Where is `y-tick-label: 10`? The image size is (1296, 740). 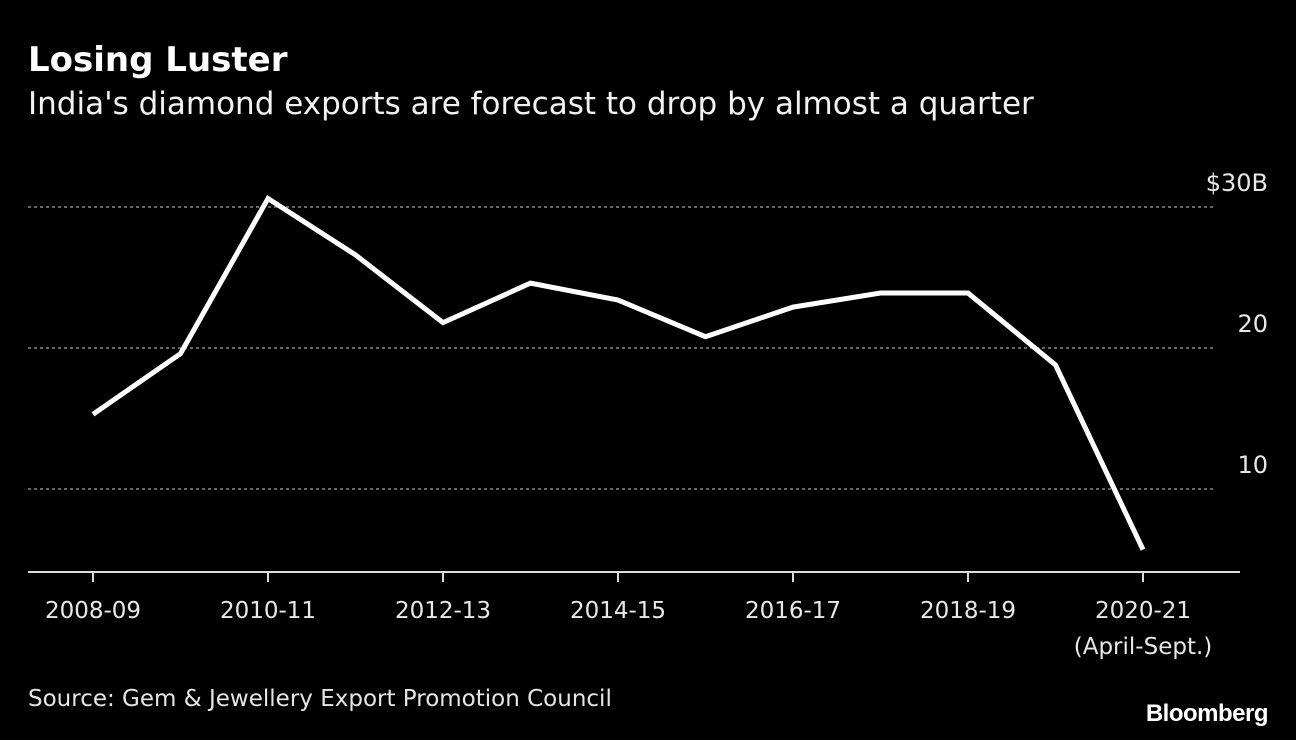 y-tick-label: 10 is located at coordinates (1252, 465).